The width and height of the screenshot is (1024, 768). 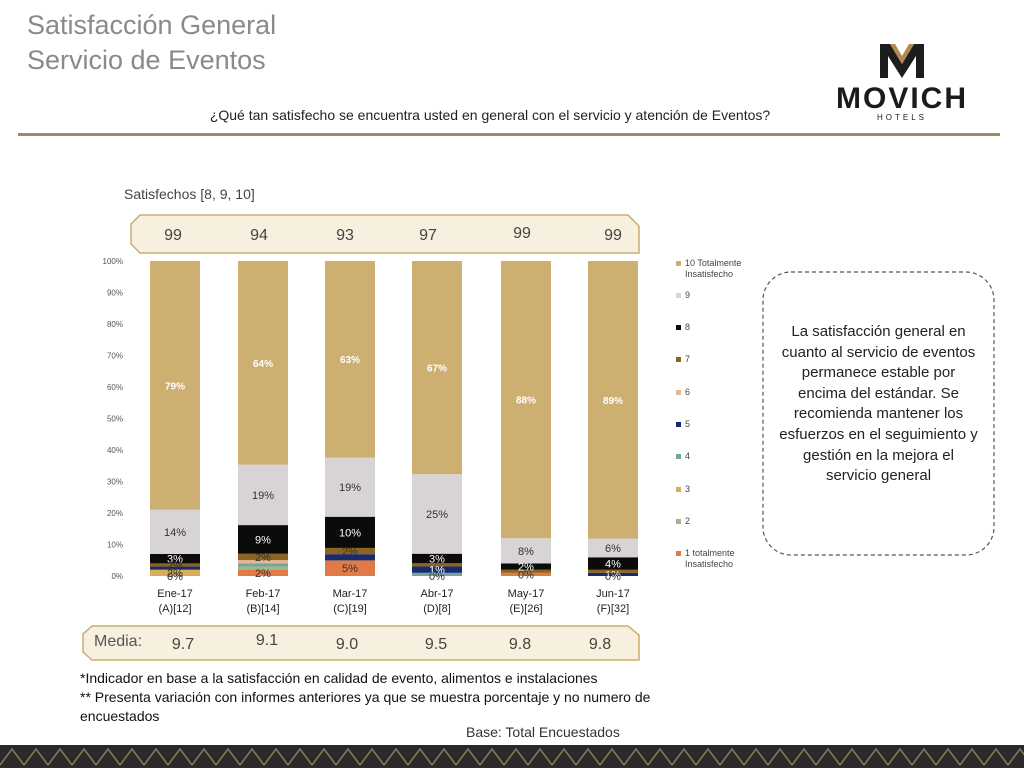 What do you see at coordinates (713, 263) in the screenshot?
I see `legend-label: 10 Totalmente` at bounding box center [713, 263].